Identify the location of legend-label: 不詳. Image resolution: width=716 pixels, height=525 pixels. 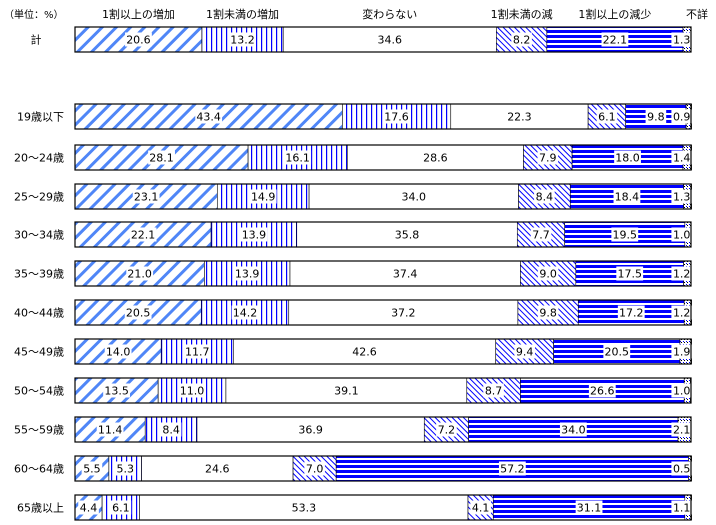
(697, 14).